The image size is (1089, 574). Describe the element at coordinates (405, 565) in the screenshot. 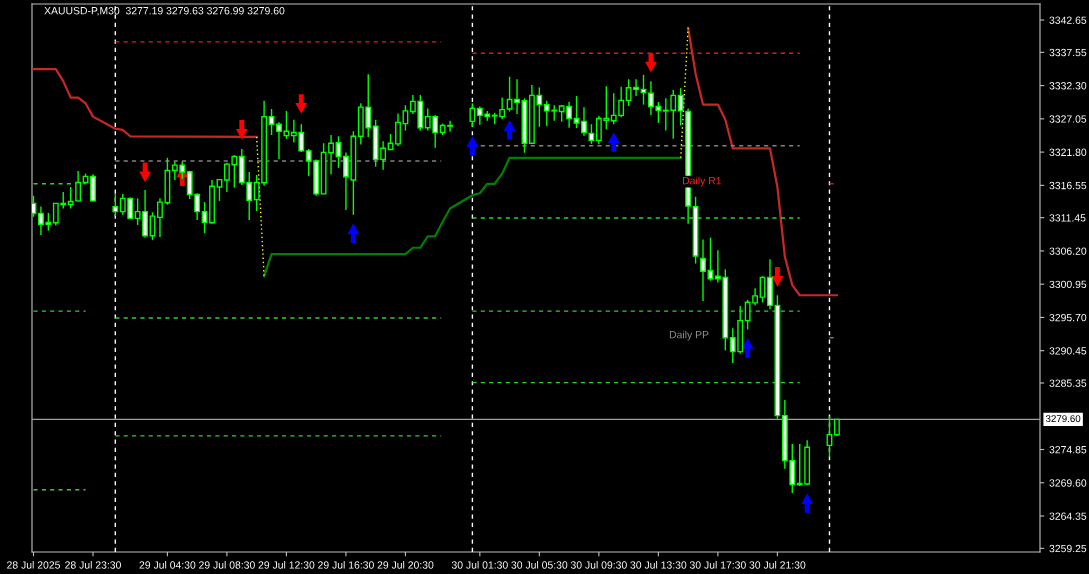

I see `x-tick-label: 29 Jul 20:30` at that location.